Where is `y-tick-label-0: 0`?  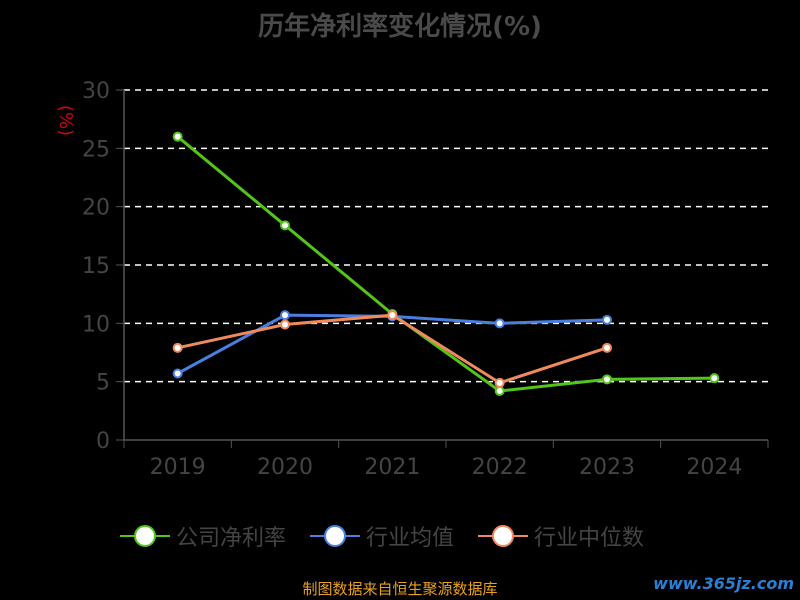 y-tick-label-0: 0 is located at coordinates (103, 441).